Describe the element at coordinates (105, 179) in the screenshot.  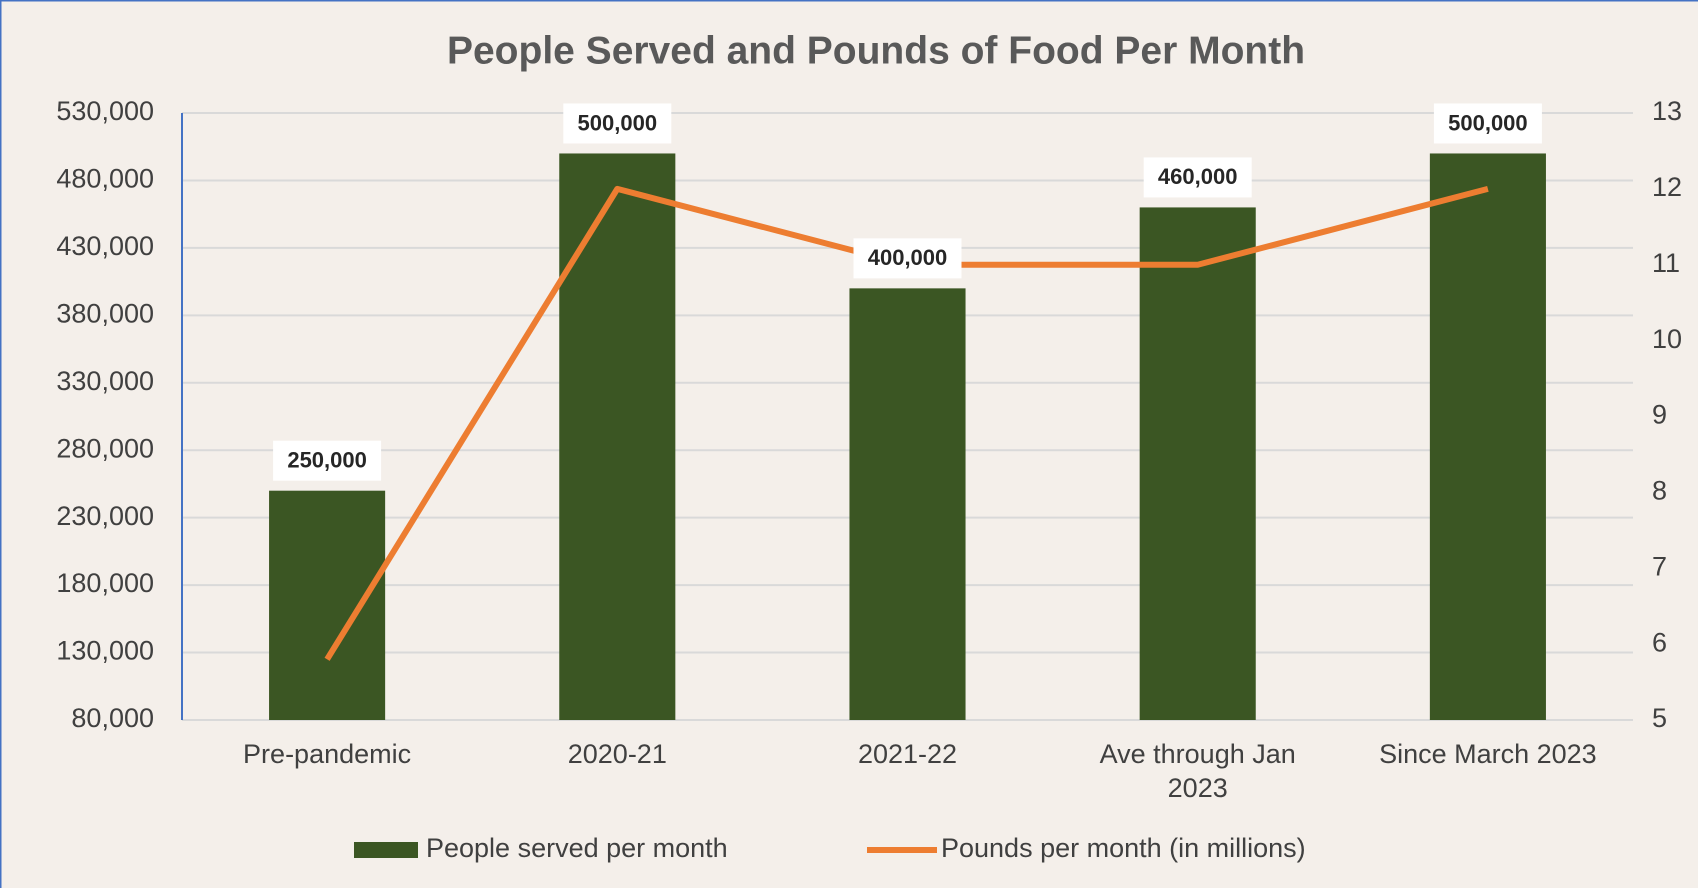
I see `y-tick-label: 480,000` at that location.